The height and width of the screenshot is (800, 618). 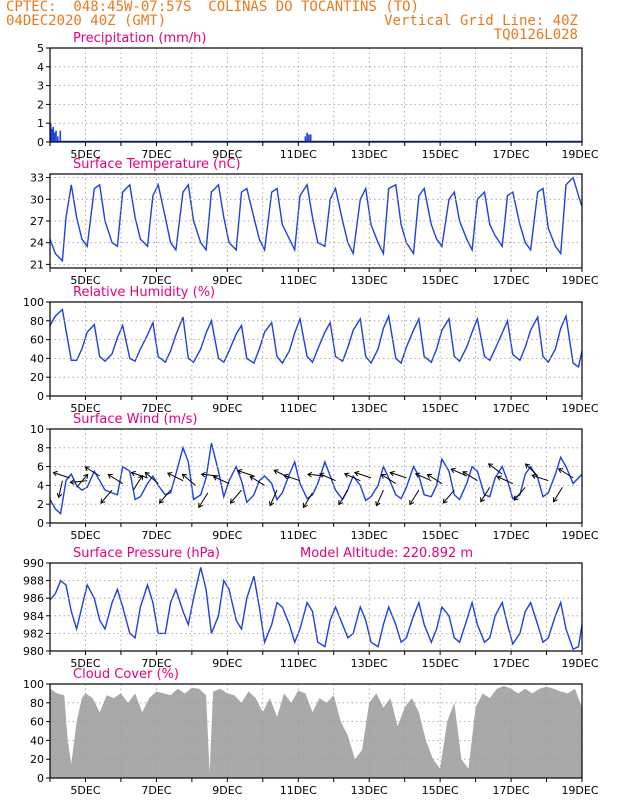 What do you see at coordinates (40, 778) in the screenshot?
I see `y-tick-label: 0` at bounding box center [40, 778].